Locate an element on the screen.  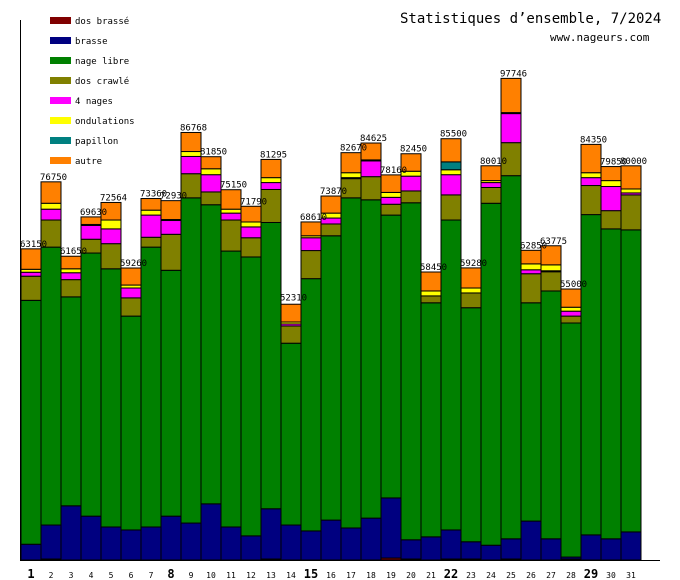
x-tick-label: 8 is located at coordinates (170, 573).